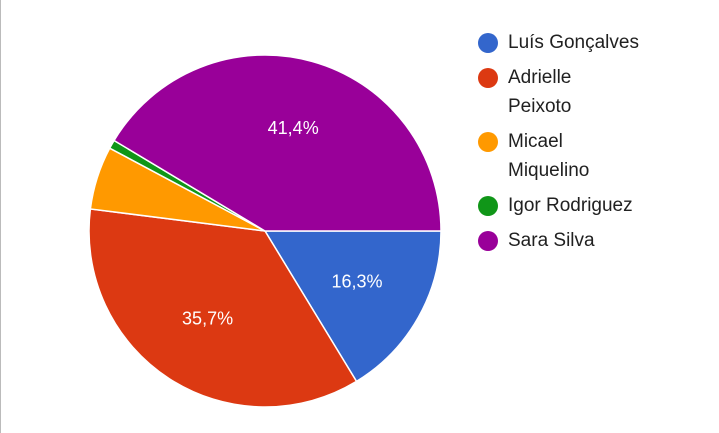  I want to click on legend-label: Adrielle Peixoto, so click(542, 92).